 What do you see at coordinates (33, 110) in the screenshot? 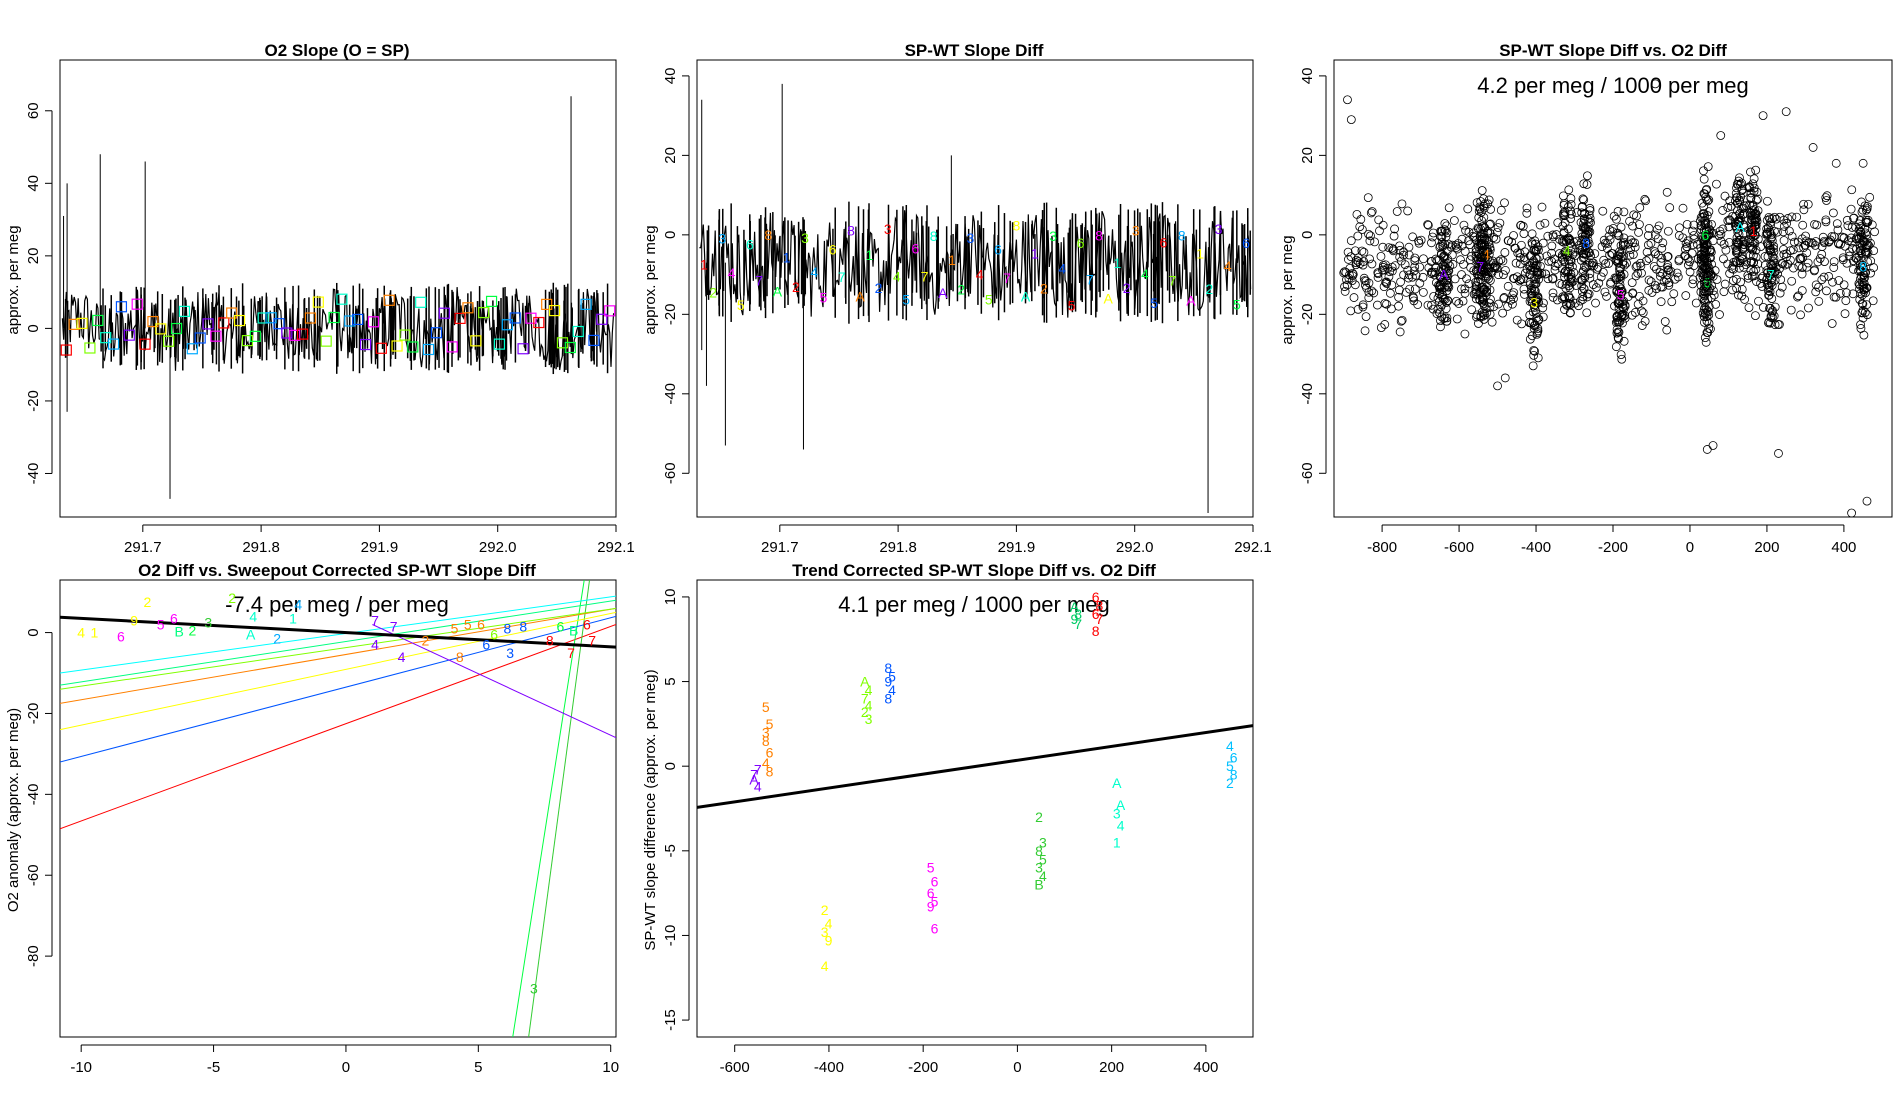
I see `y-tick-label: 60` at bounding box center [33, 110].